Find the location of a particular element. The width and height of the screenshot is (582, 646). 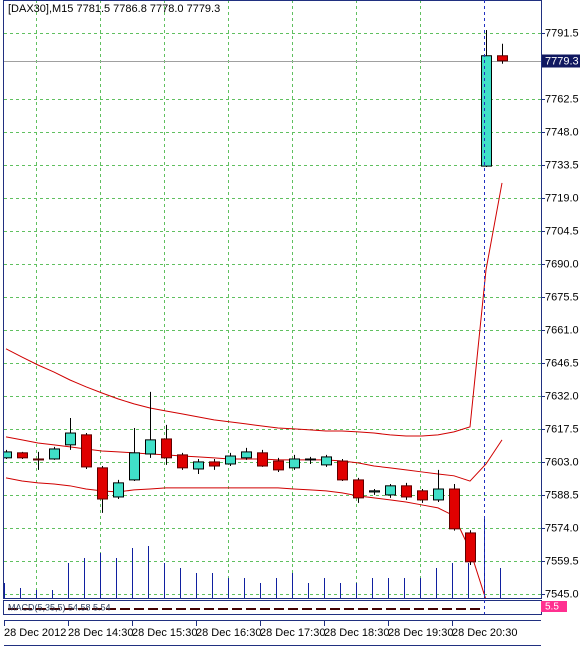

macd-label: MACD(5,35,5) 54.58 5.54 is located at coordinates (59, 607).